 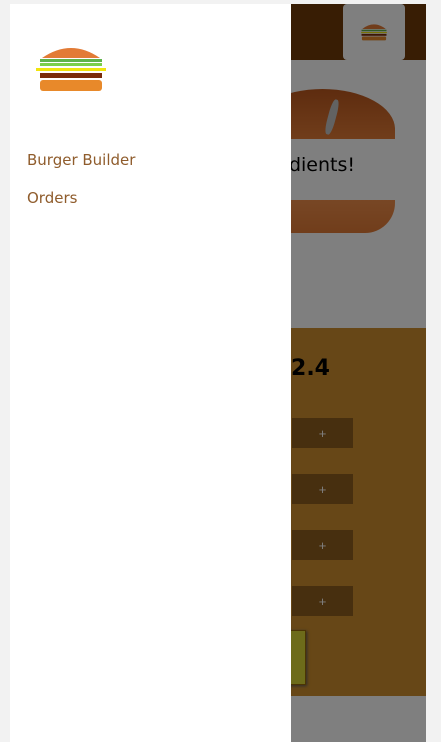 I want to click on nav-list: Burger Builder Orders, so click(x=81, y=188).